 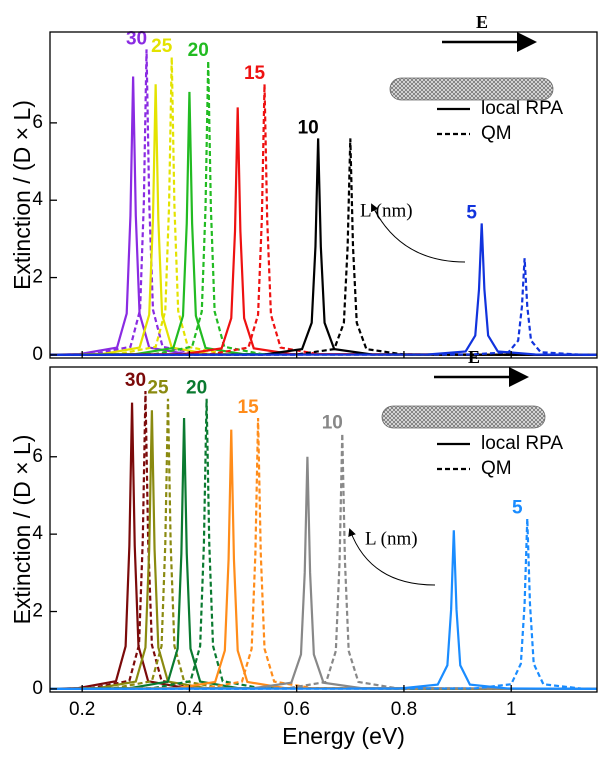 I want to click on x-axis-label: Energy (eV), so click(x=343, y=736).